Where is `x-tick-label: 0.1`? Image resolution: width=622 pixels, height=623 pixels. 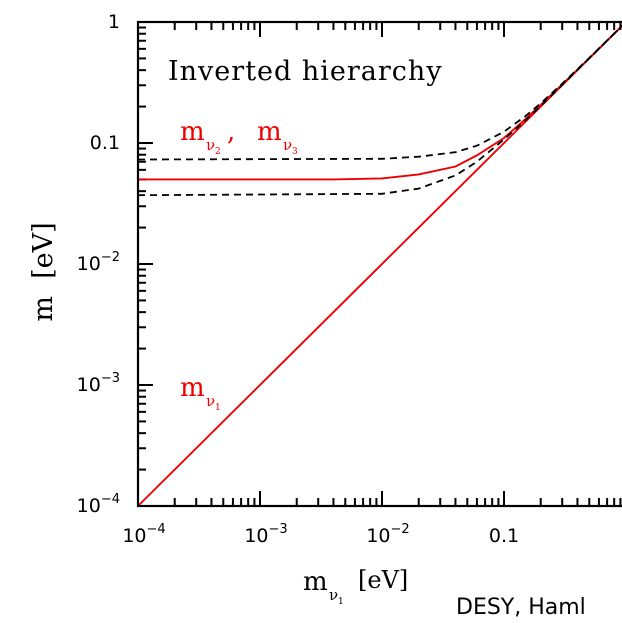
x-tick-label: 0.1 is located at coordinates (504, 536).